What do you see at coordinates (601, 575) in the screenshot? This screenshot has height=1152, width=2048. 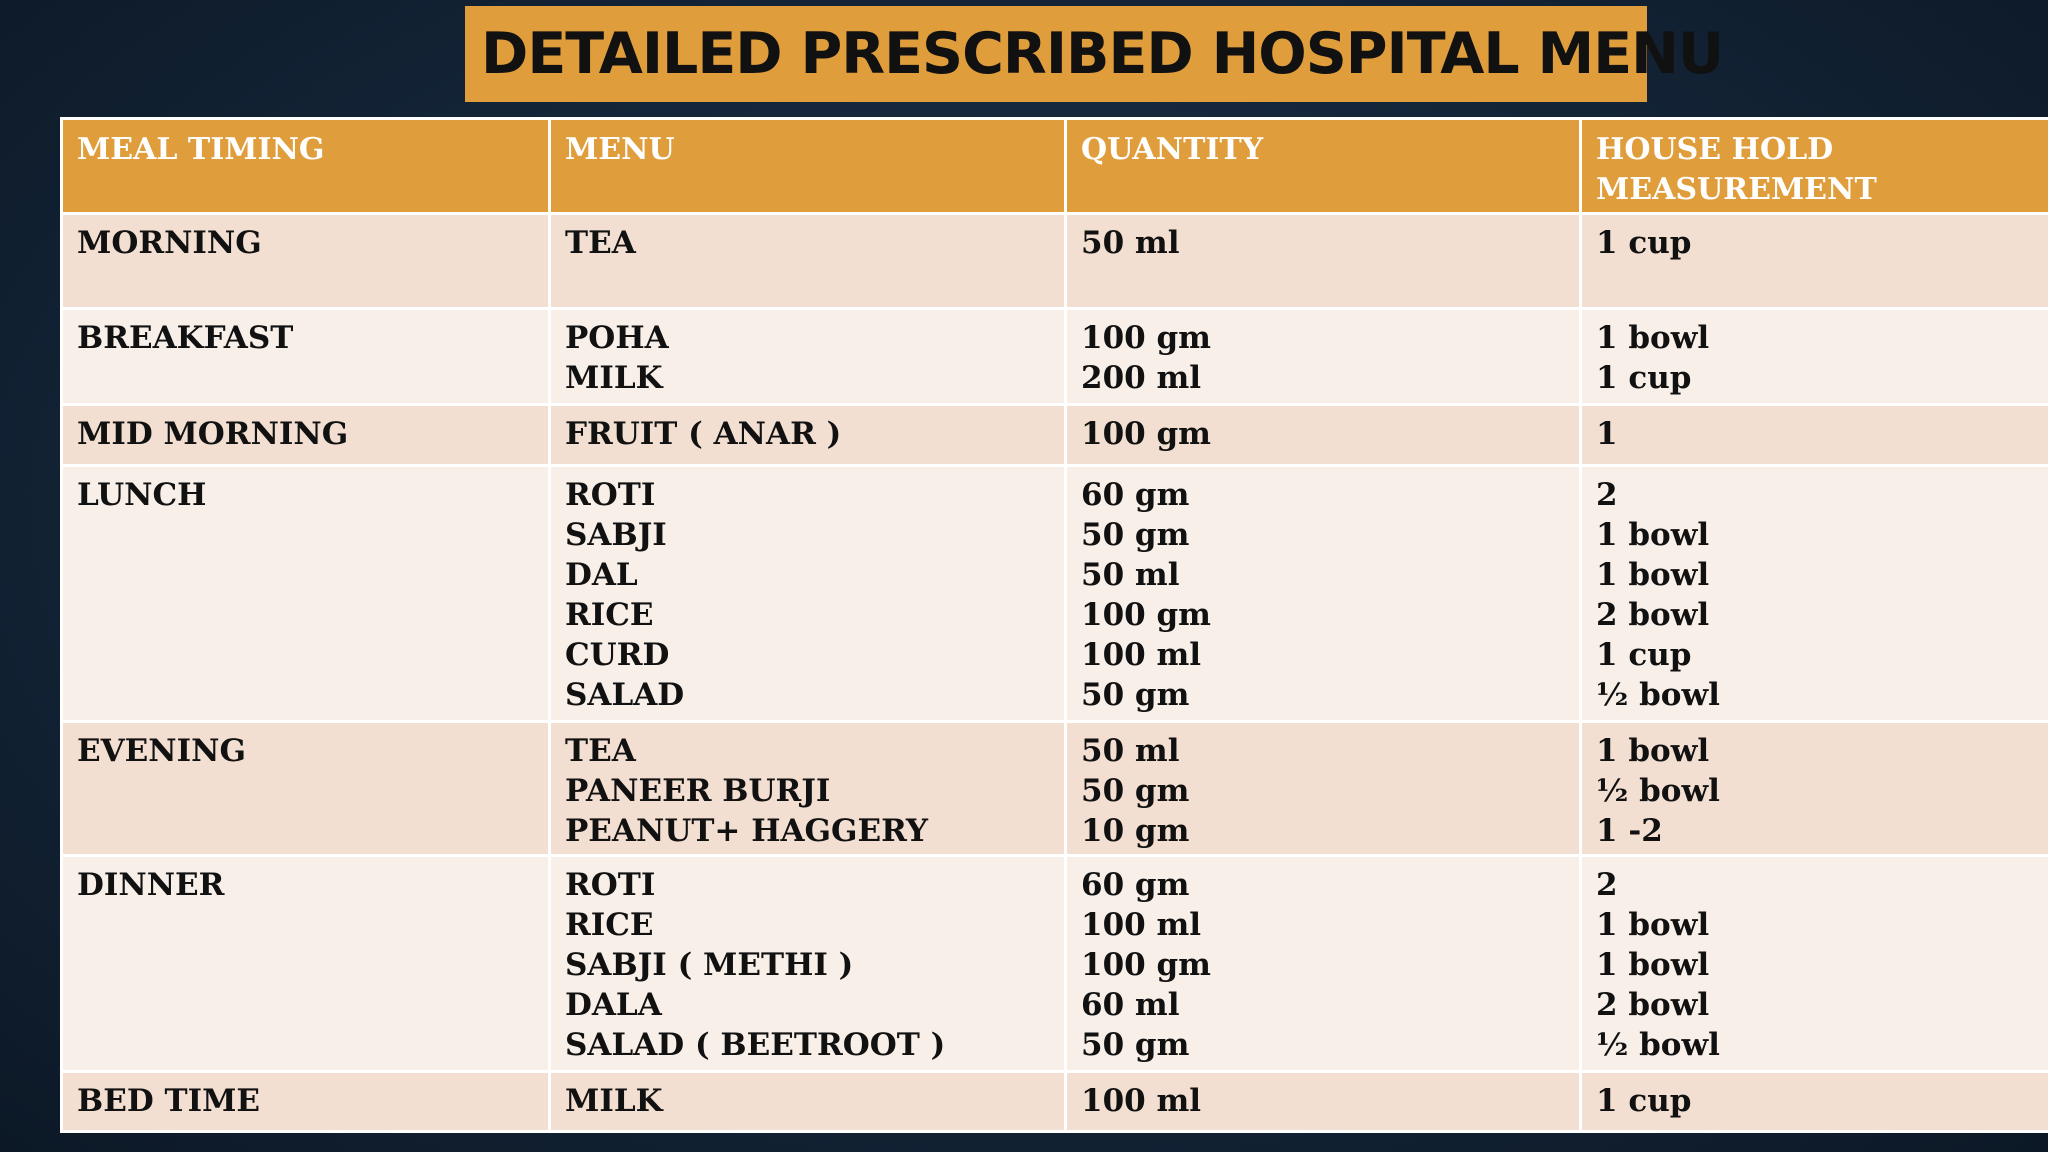 I see `menu-item: DAL` at bounding box center [601, 575].